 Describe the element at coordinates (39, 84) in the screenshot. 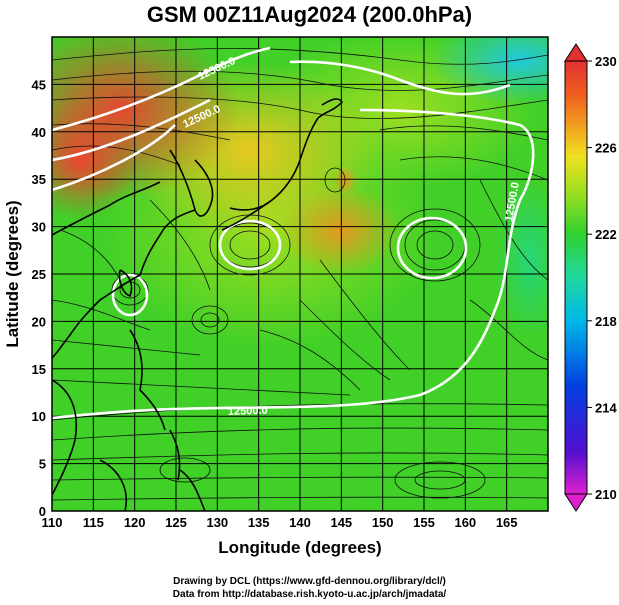

I see `y-tick-label: 45` at that location.